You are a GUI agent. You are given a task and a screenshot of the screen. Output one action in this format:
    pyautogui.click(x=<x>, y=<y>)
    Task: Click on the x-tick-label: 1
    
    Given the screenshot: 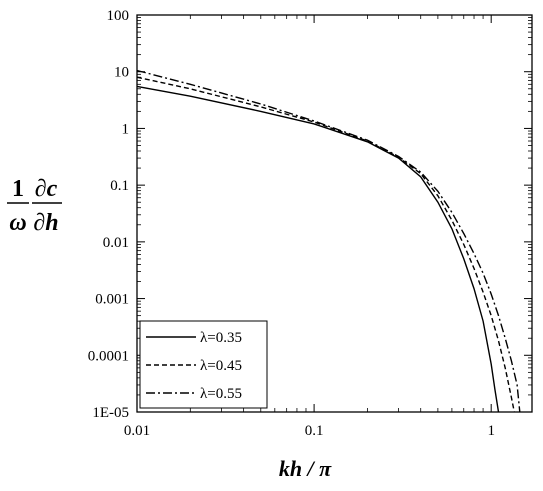 What is the action you would take?
    pyautogui.click(x=491, y=431)
    